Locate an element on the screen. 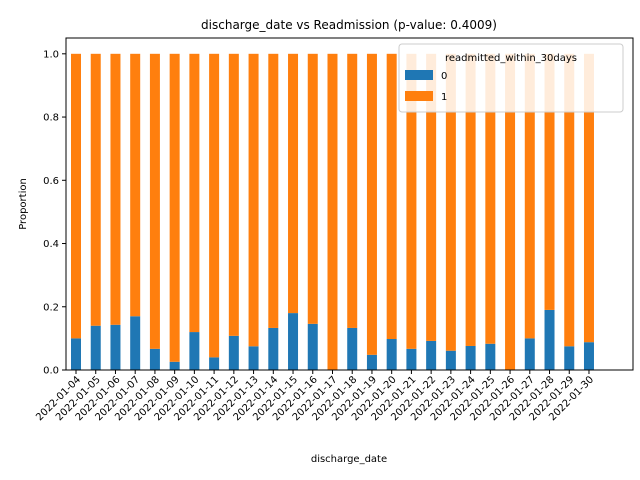 The width and height of the screenshot is (640, 480). legend-box is located at coordinates (511, 78).